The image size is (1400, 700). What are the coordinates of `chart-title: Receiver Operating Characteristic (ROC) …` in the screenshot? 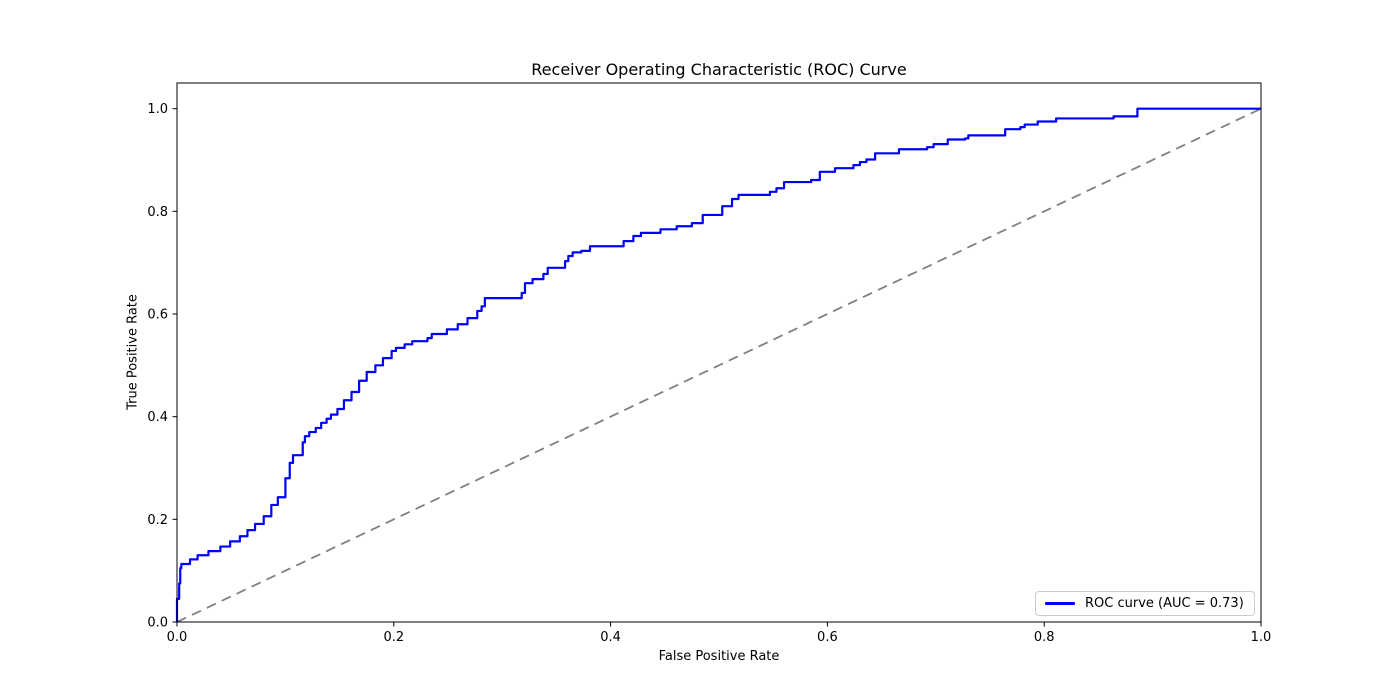 It's located at (719, 69).